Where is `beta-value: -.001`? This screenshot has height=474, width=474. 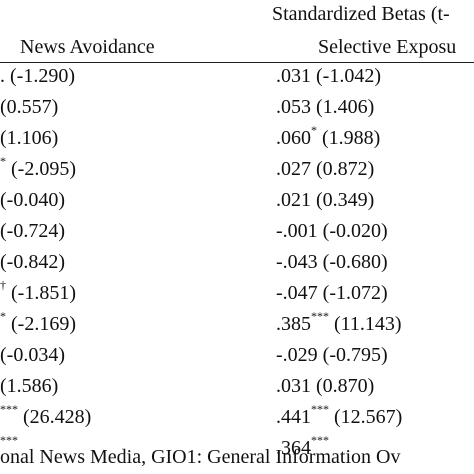
beta-value: -.001 is located at coordinates (297, 231).